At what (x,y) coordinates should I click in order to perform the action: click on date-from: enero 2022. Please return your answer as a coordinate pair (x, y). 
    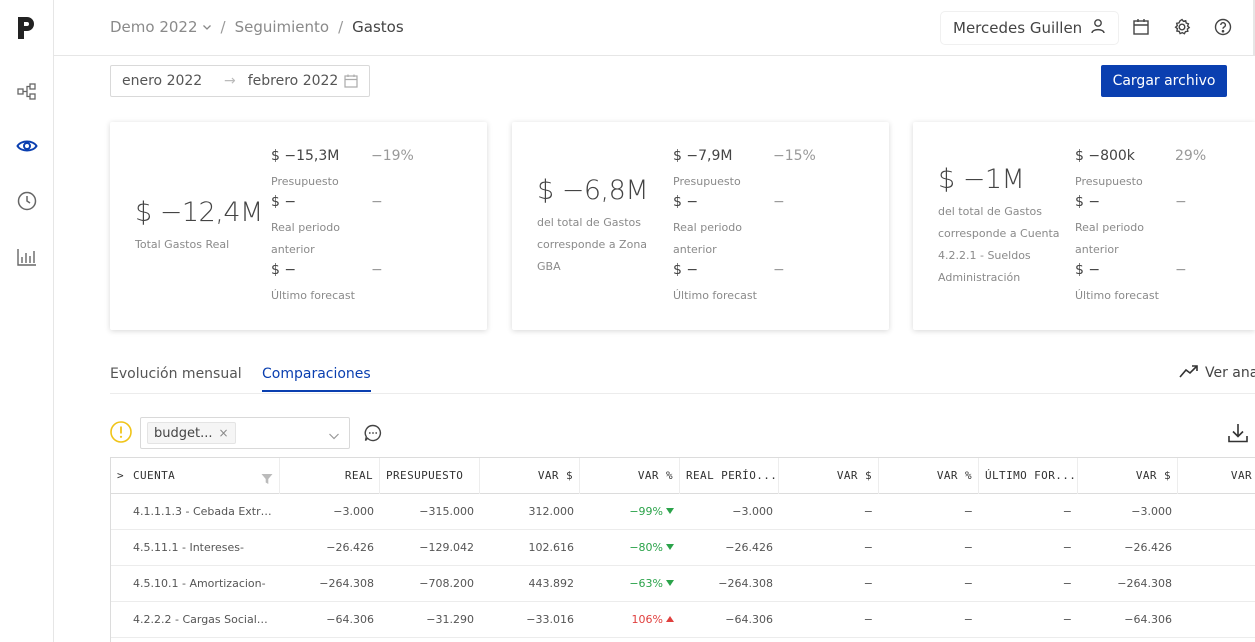
    Looking at the image, I should click on (162, 81).